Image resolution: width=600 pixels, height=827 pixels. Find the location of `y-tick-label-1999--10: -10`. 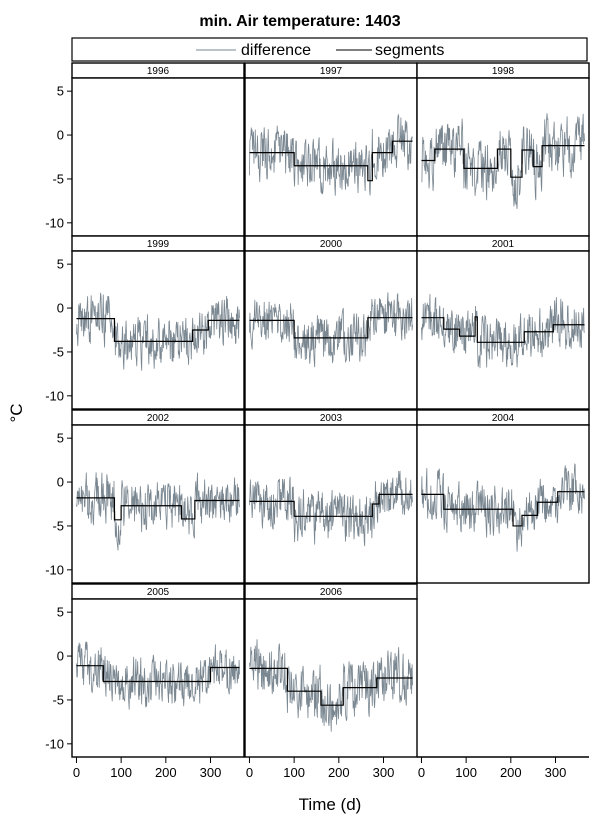

y-tick-label-1999--10: -10 is located at coordinates (54, 395).